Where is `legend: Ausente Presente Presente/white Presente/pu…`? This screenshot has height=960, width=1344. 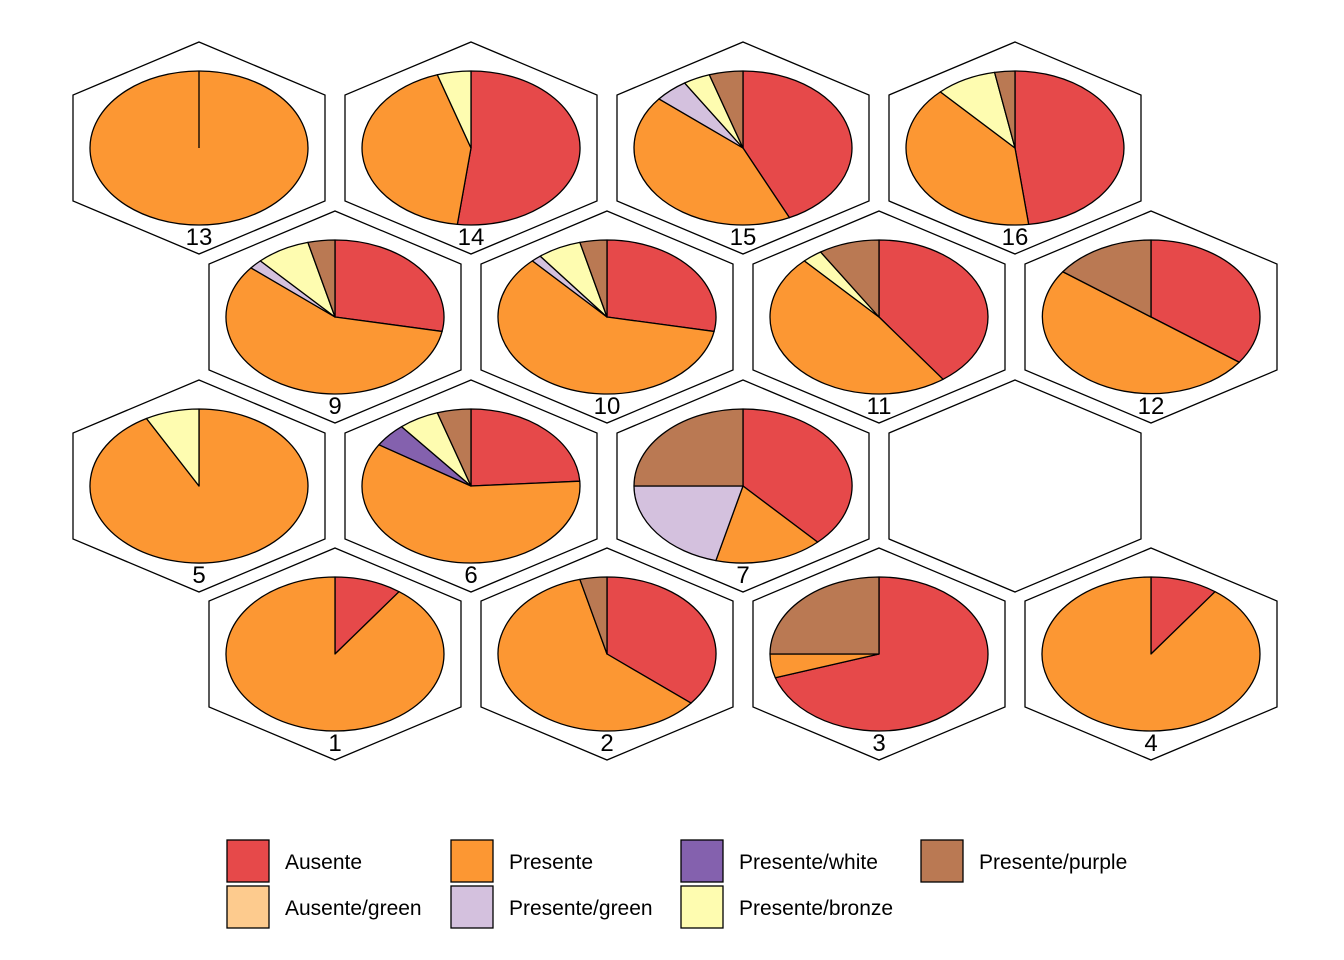
legend: Ausente Presente Presente/white Presente/pu… is located at coordinates (676, 884).